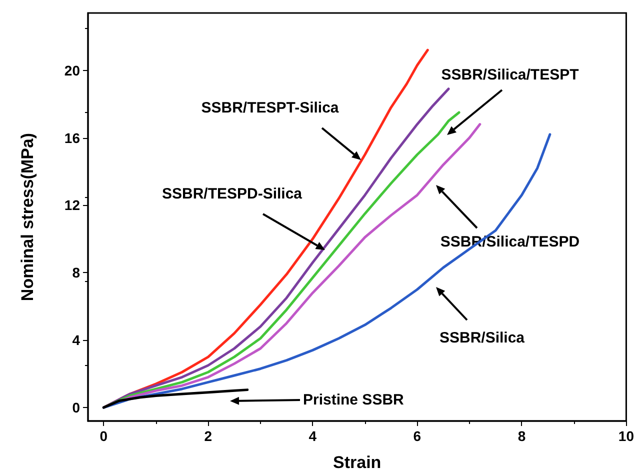  What do you see at coordinates (312, 436) in the screenshot?
I see `x-tick-label: 4` at bounding box center [312, 436].